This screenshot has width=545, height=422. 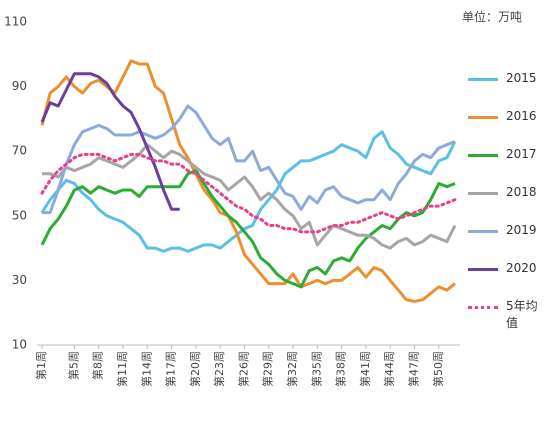 I want to click on legend-item: 5年均值, so click(x=506, y=317).